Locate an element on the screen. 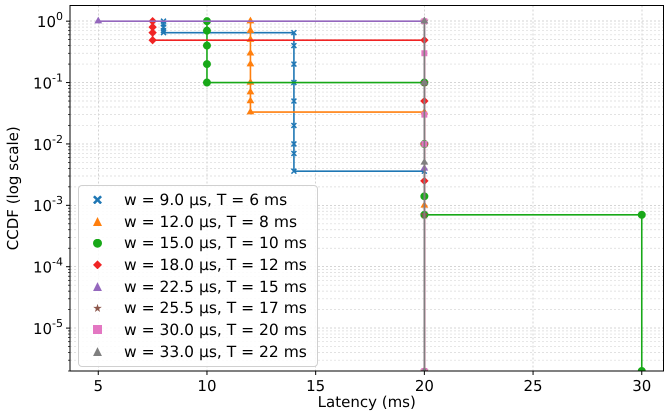 The image size is (669, 418). legend-label: w = 22.5 μs, T = 15 ms is located at coordinates (215, 287).